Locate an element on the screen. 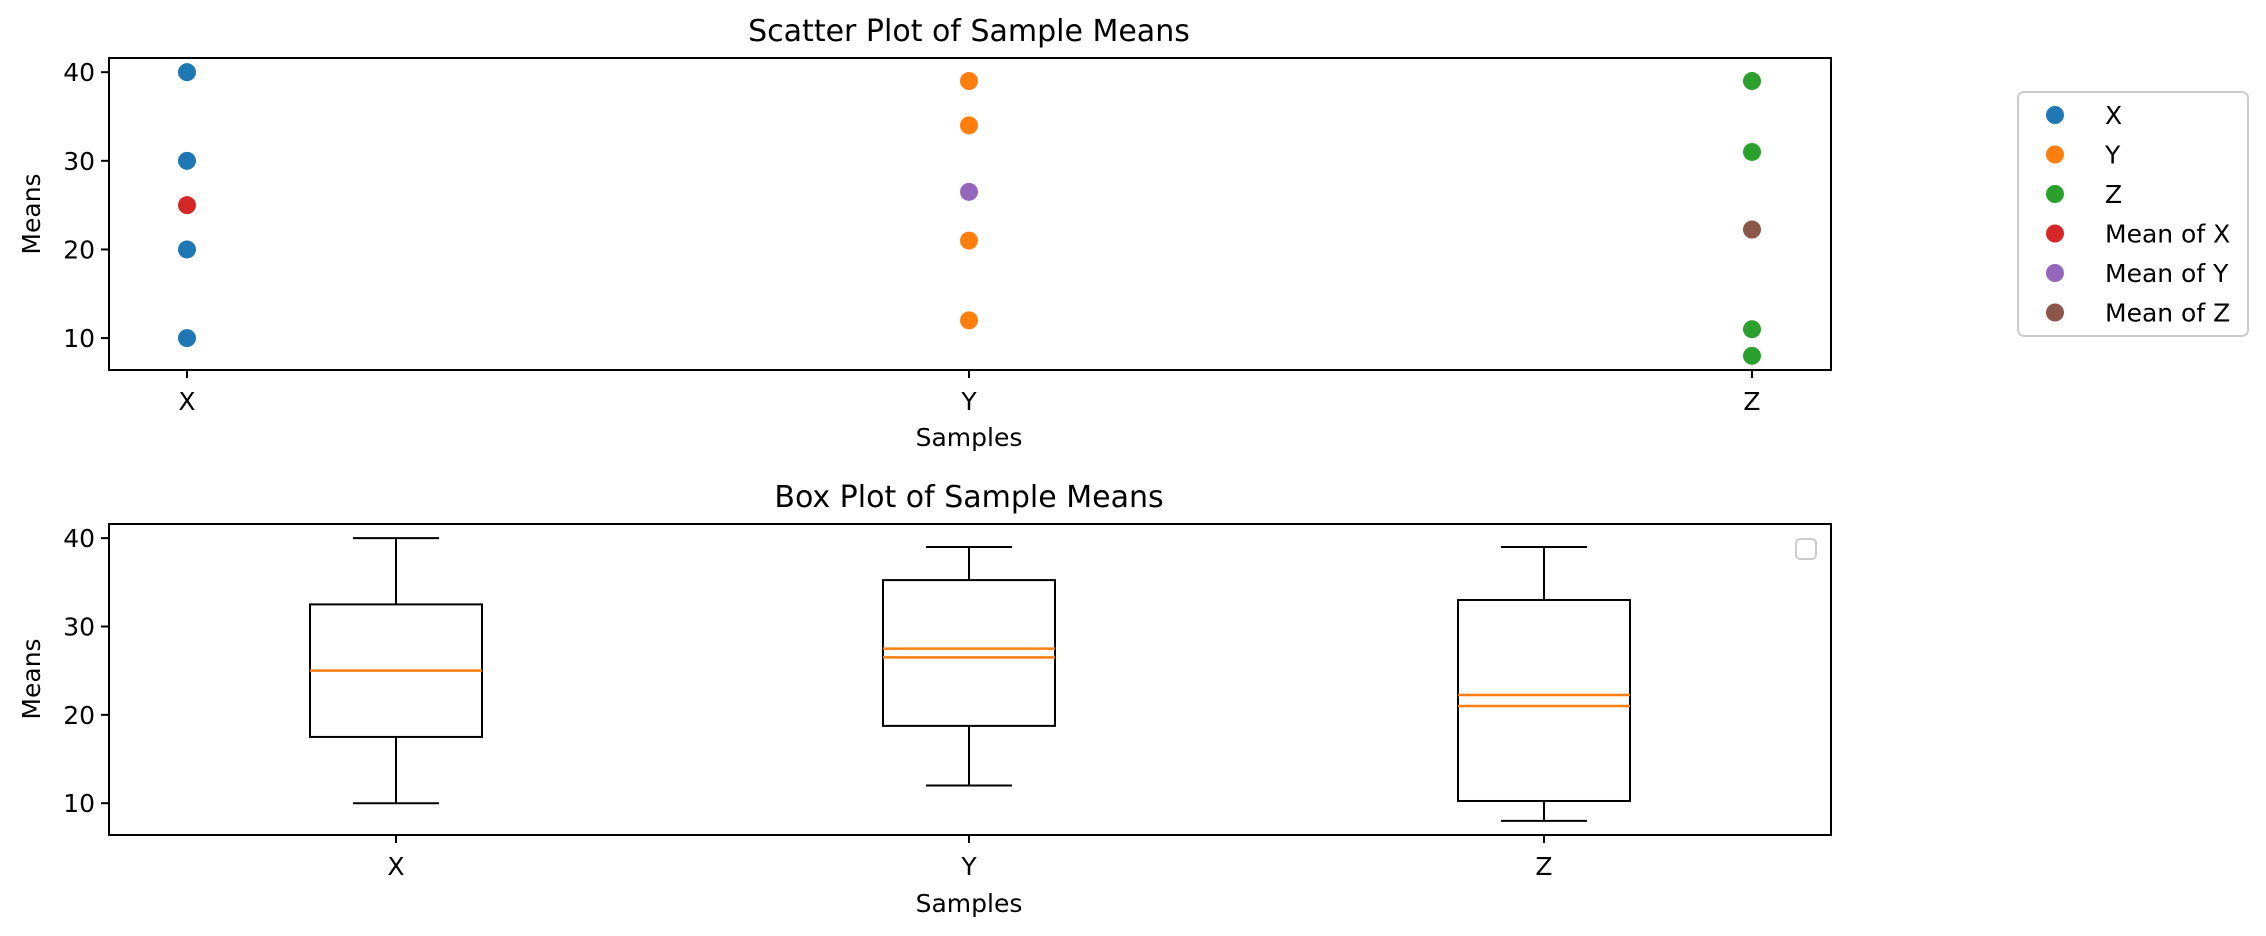 This screenshot has width=2266, height=936. legend-frame is located at coordinates (2133, 214).